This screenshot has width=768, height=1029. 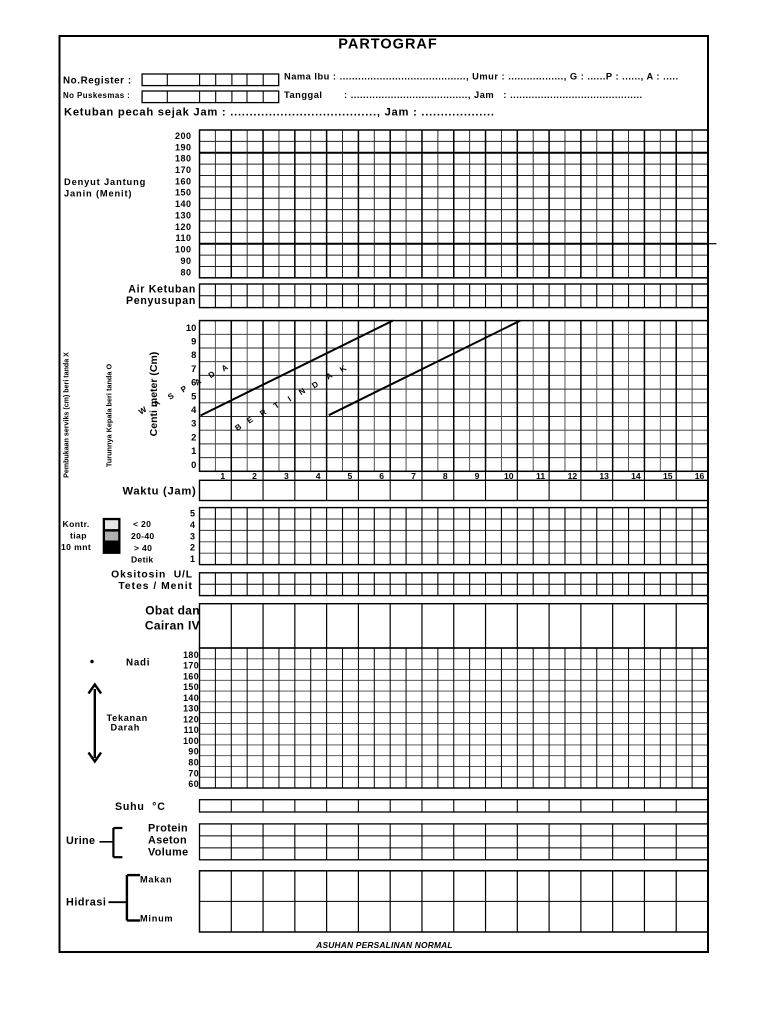 I want to click on svg-text: > 40, so click(x=143, y=548).